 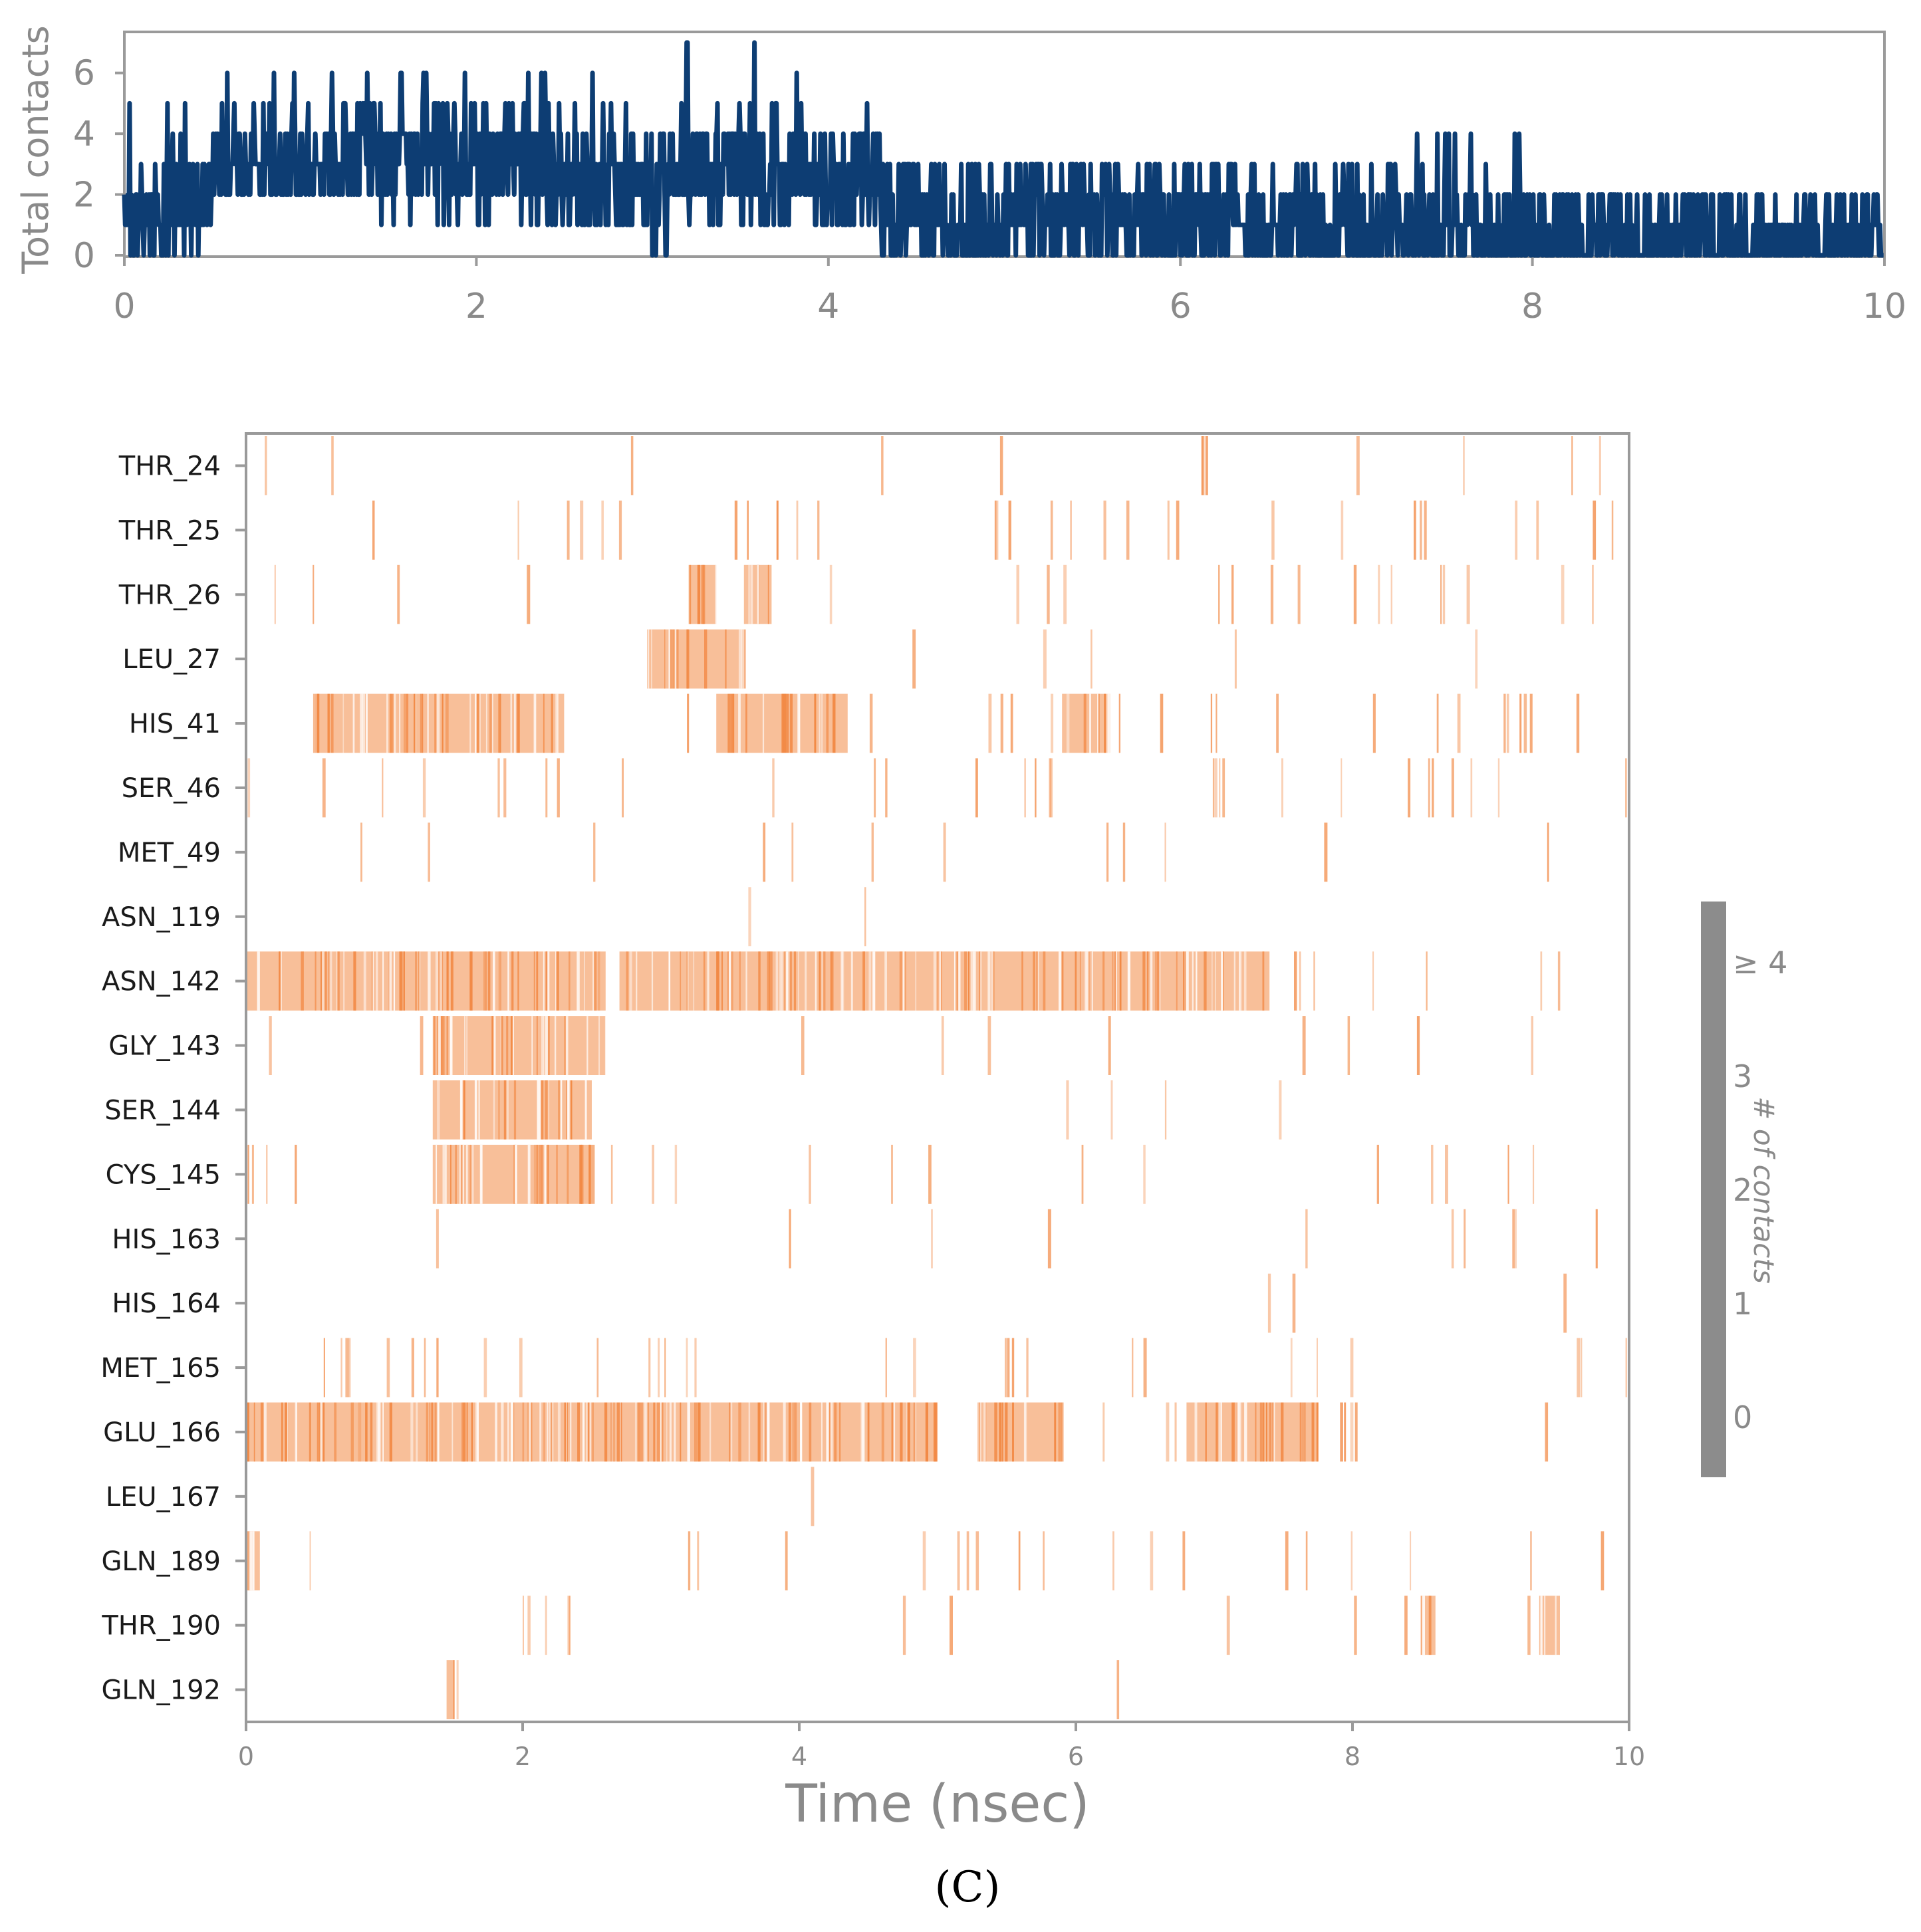 I want to click on colorbar-tick-label: 1, so click(x=1742, y=1304).